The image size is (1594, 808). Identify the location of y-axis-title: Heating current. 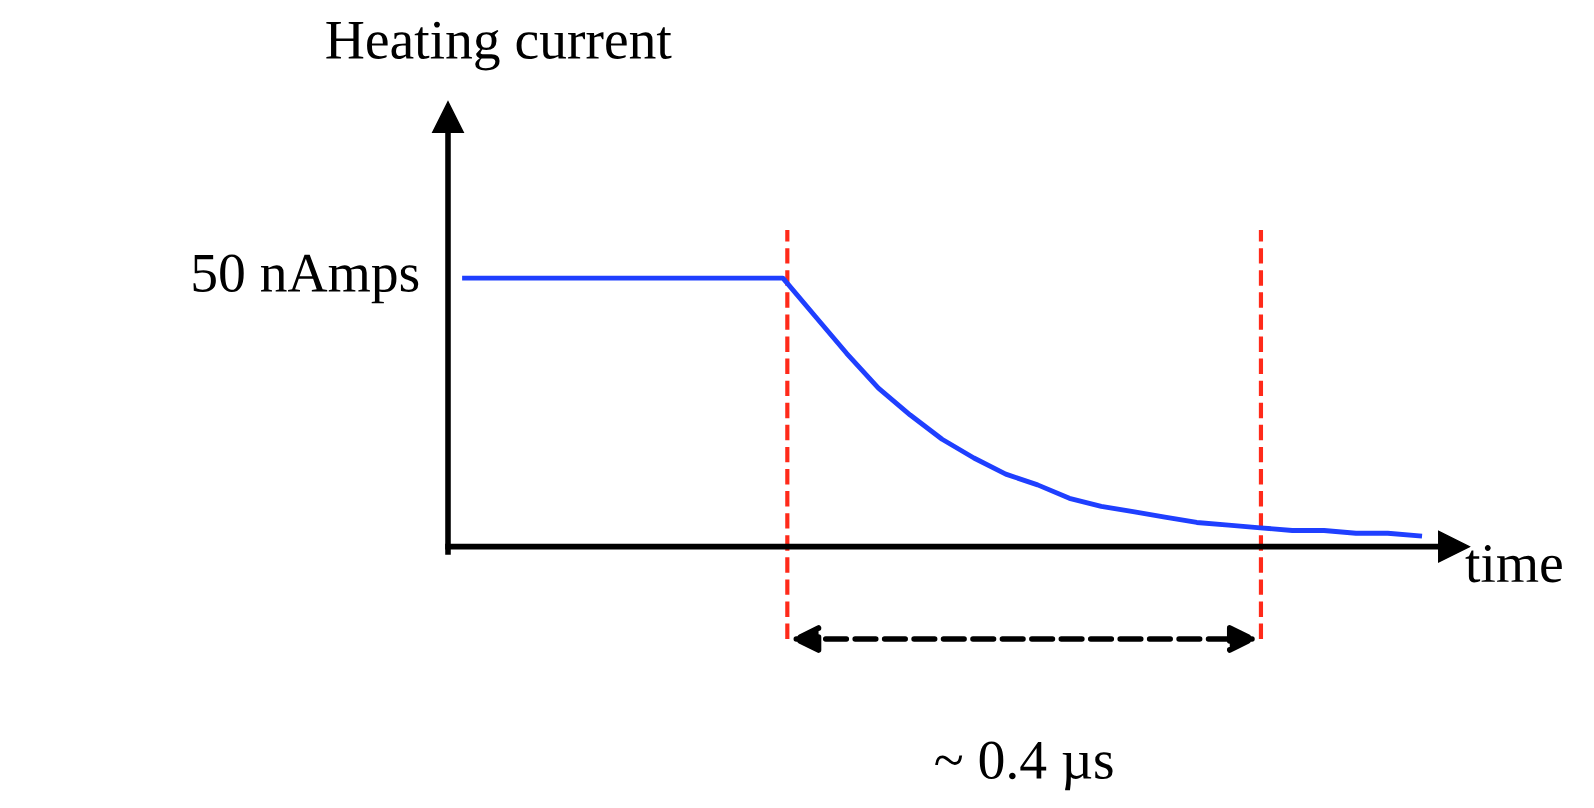
(499, 46).